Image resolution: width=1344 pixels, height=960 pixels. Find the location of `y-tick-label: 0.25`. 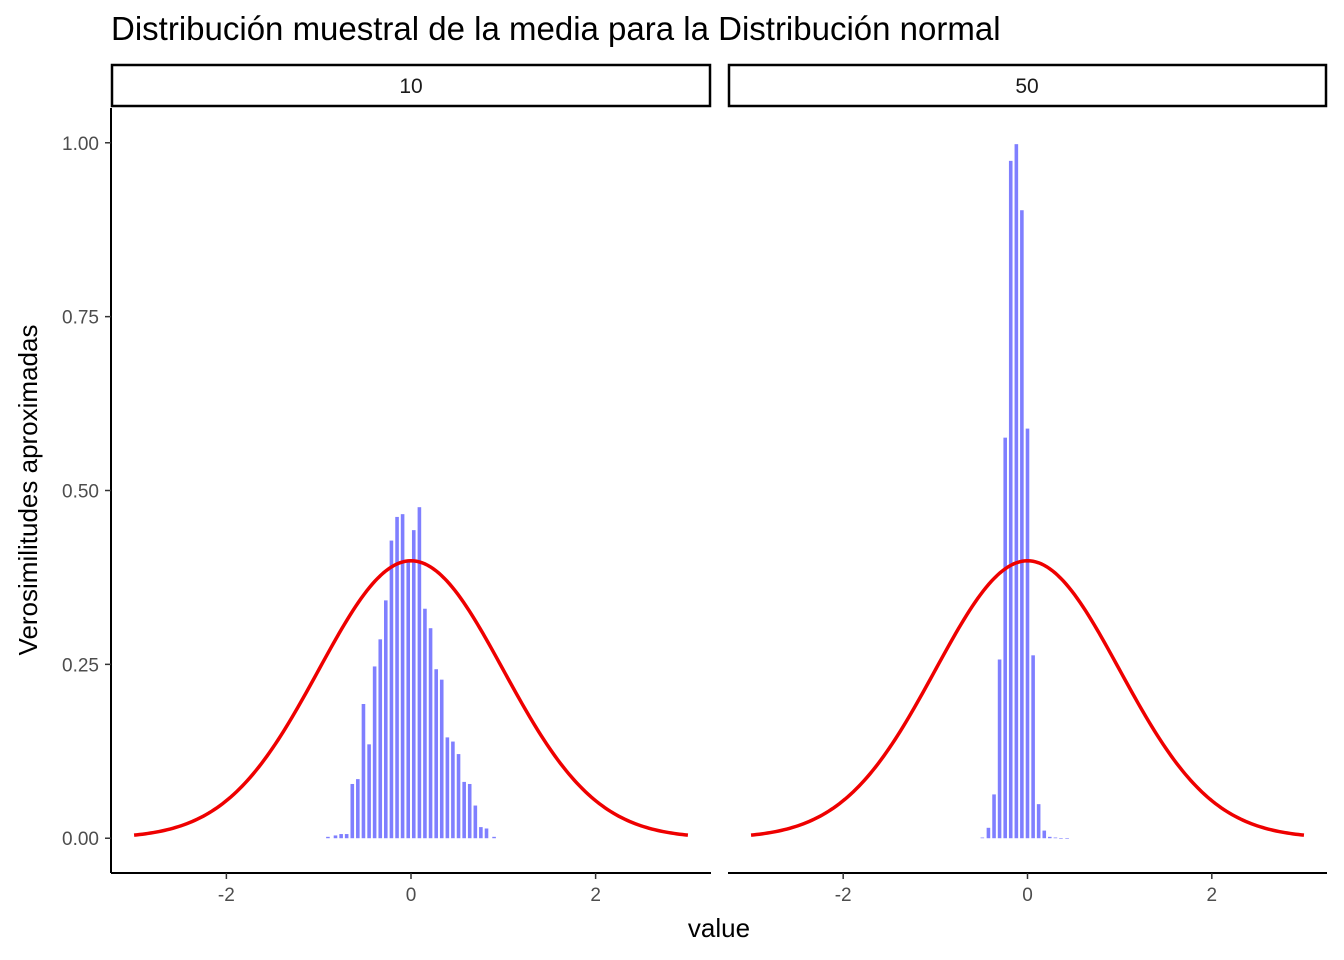

y-tick-label: 0.25 is located at coordinates (80, 665).